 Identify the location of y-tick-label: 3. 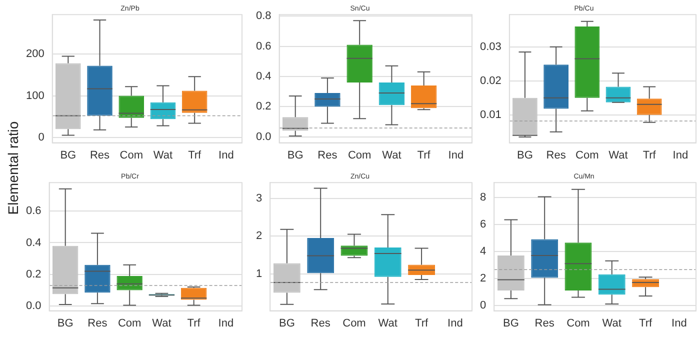
(259, 198).